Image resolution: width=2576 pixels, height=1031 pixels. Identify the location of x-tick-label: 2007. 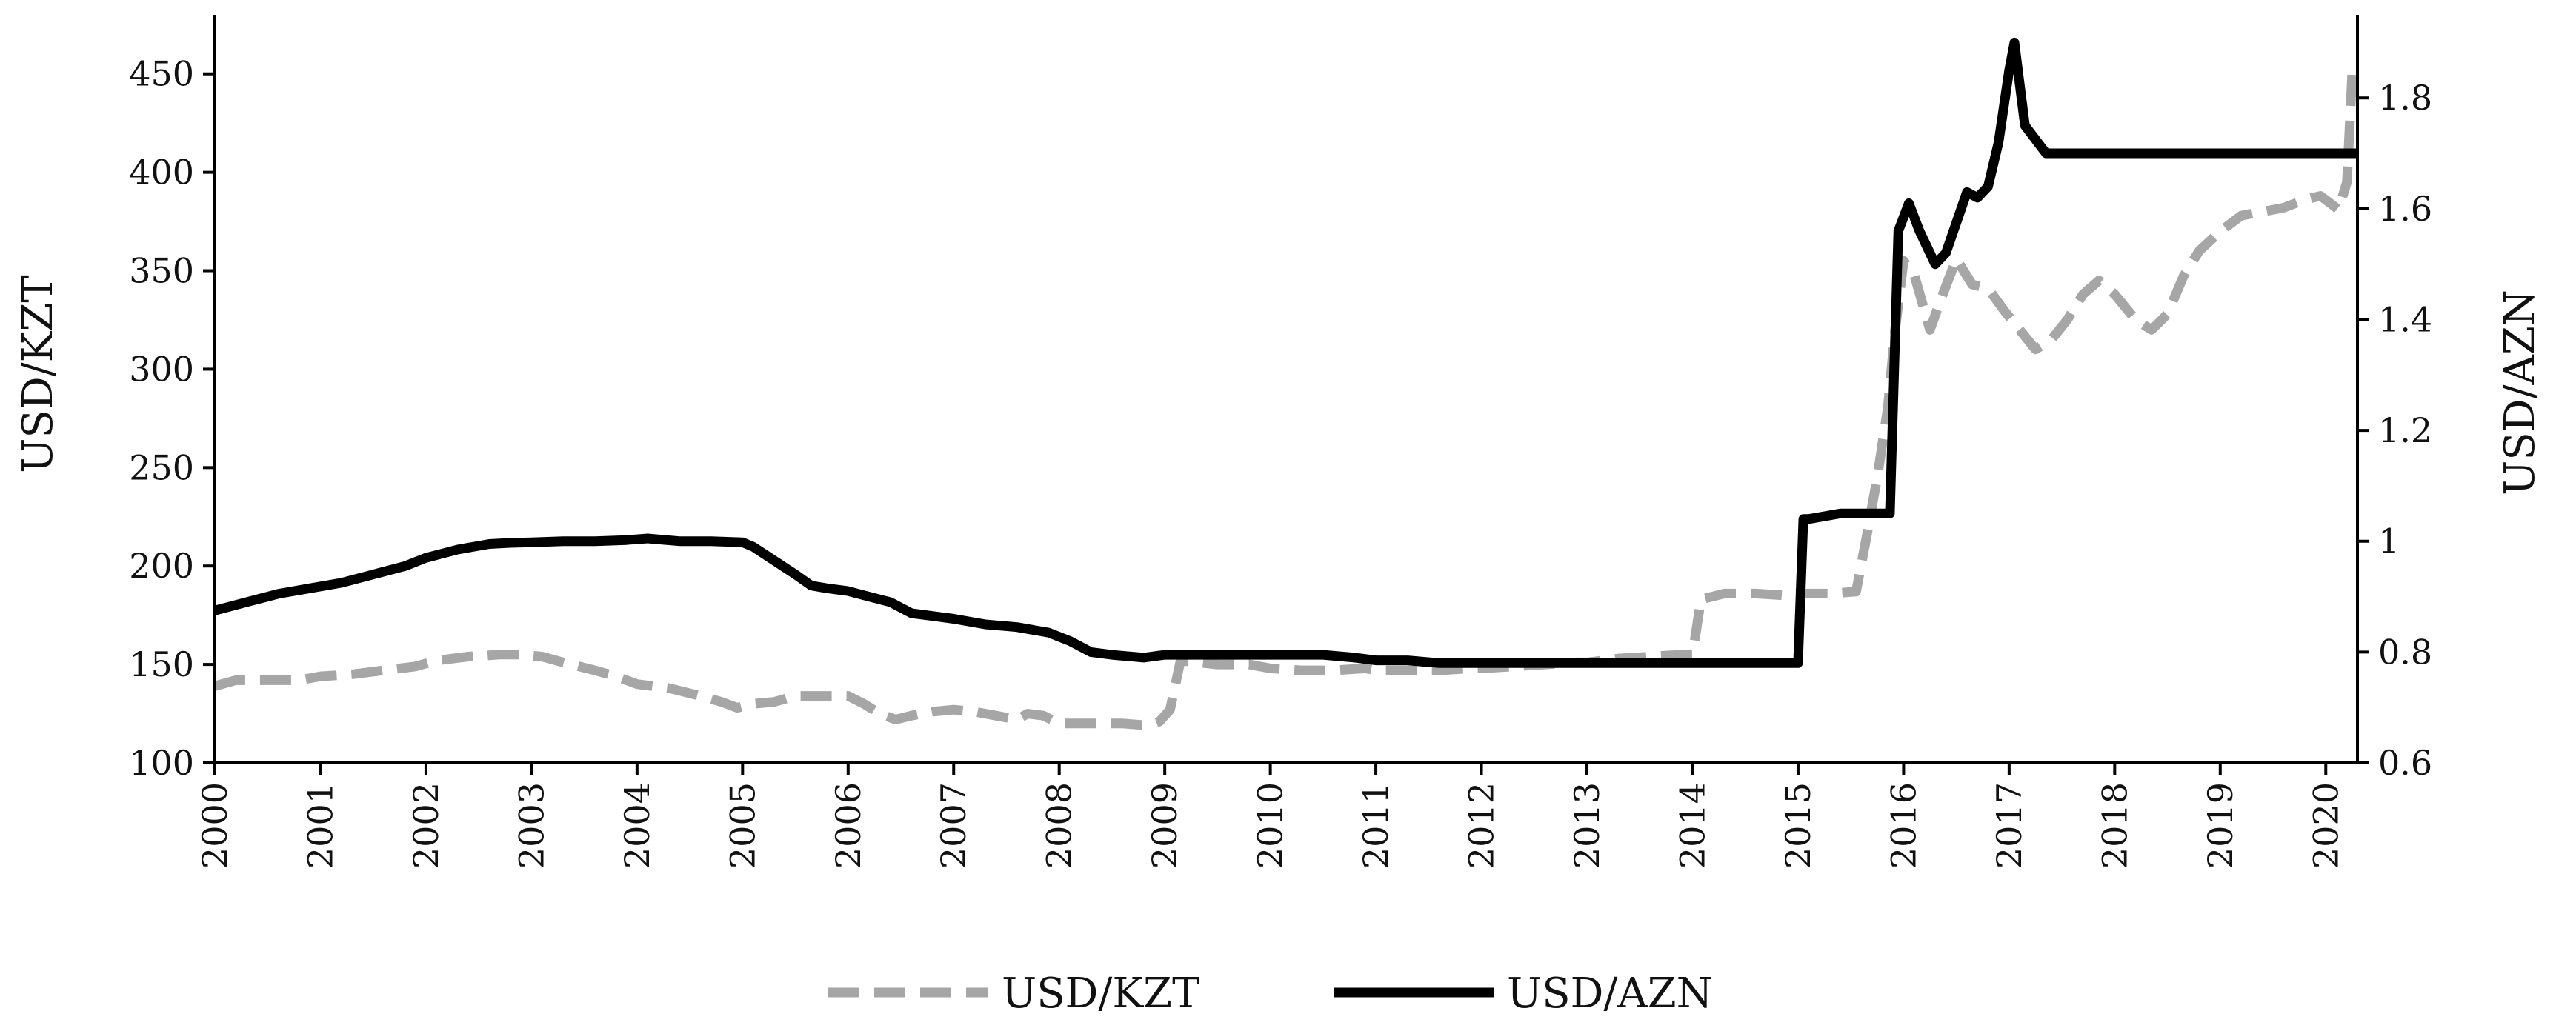
(953, 825).